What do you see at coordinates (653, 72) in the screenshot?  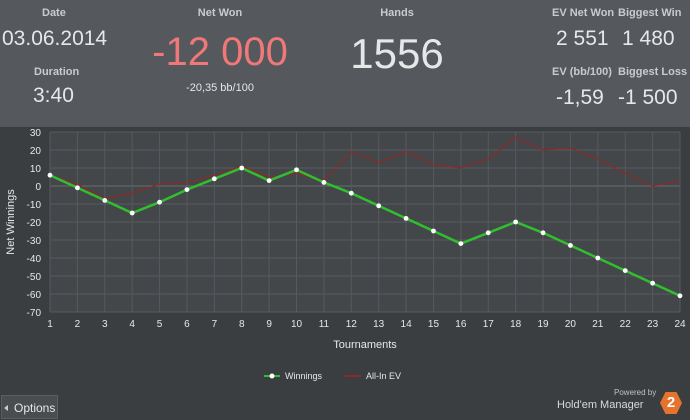 I see `biggest-loss-label: Biggest Loss` at bounding box center [653, 72].